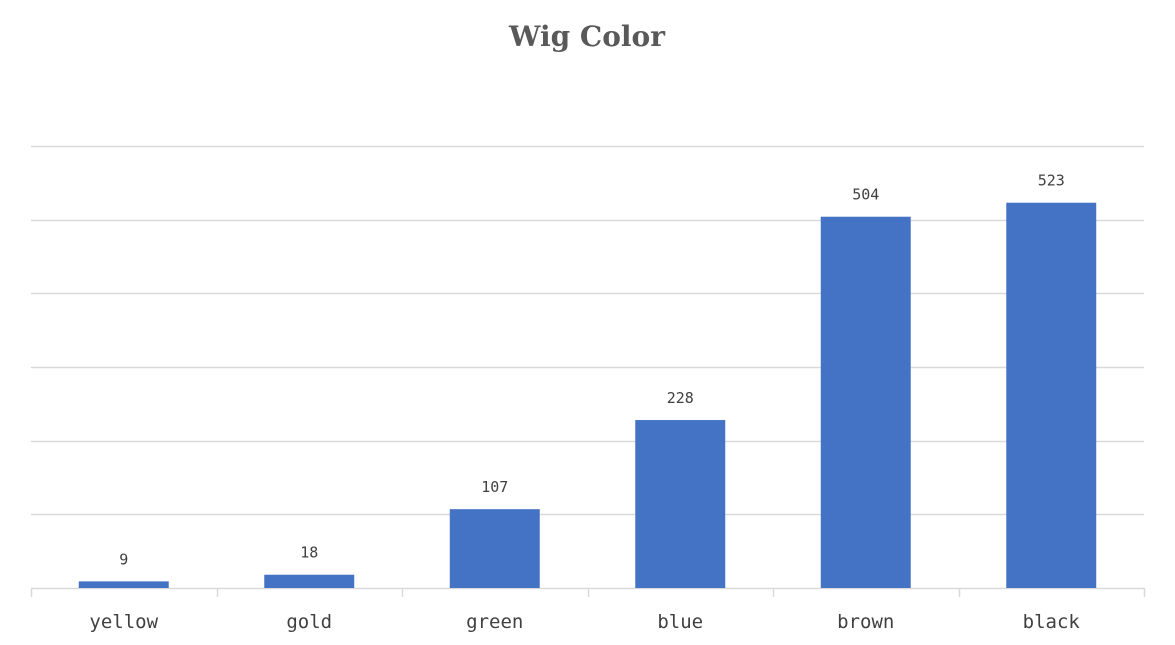  What do you see at coordinates (588, 592) in the screenshot?
I see `x-axis` at bounding box center [588, 592].